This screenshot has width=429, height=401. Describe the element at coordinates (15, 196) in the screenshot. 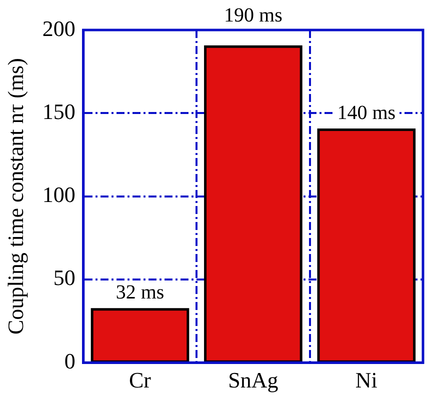

I see `y-axis-title: Coupling time constant nτ (ms)` at that location.